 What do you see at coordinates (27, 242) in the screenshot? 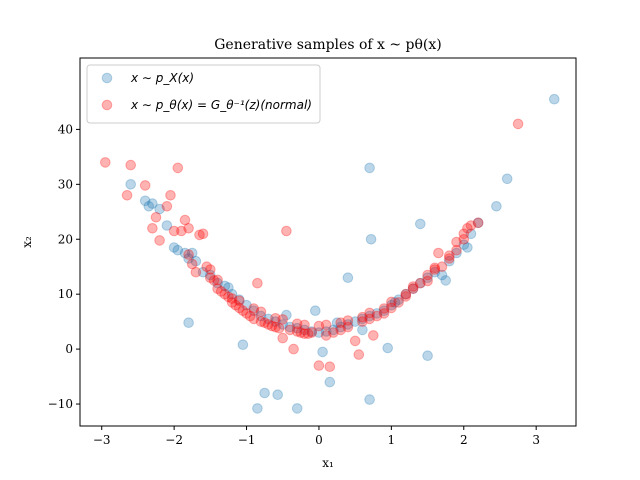
I see `y-axis-label: x₂` at bounding box center [27, 242].